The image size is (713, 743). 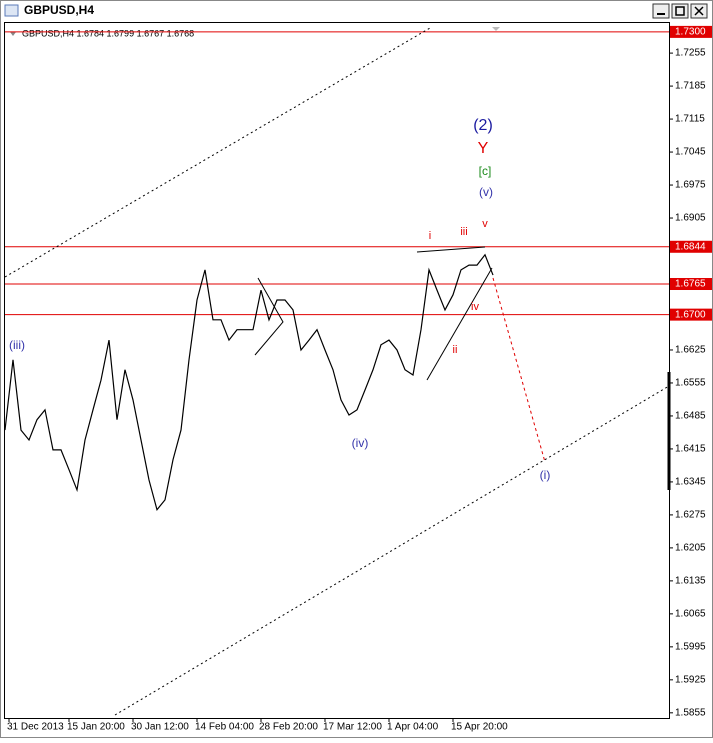 I want to click on window-title: GBPUSD,H4, so click(x=59, y=10).